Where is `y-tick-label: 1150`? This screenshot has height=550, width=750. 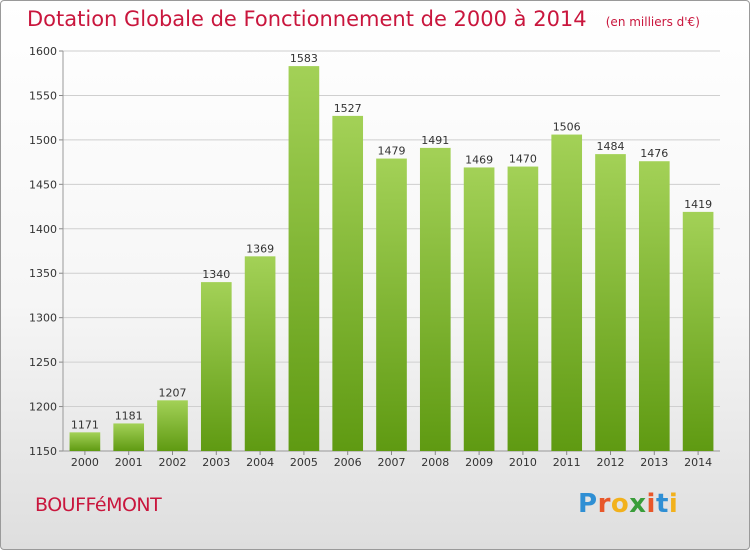
y-tick-label: 1150 is located at coordinates (43, 451).